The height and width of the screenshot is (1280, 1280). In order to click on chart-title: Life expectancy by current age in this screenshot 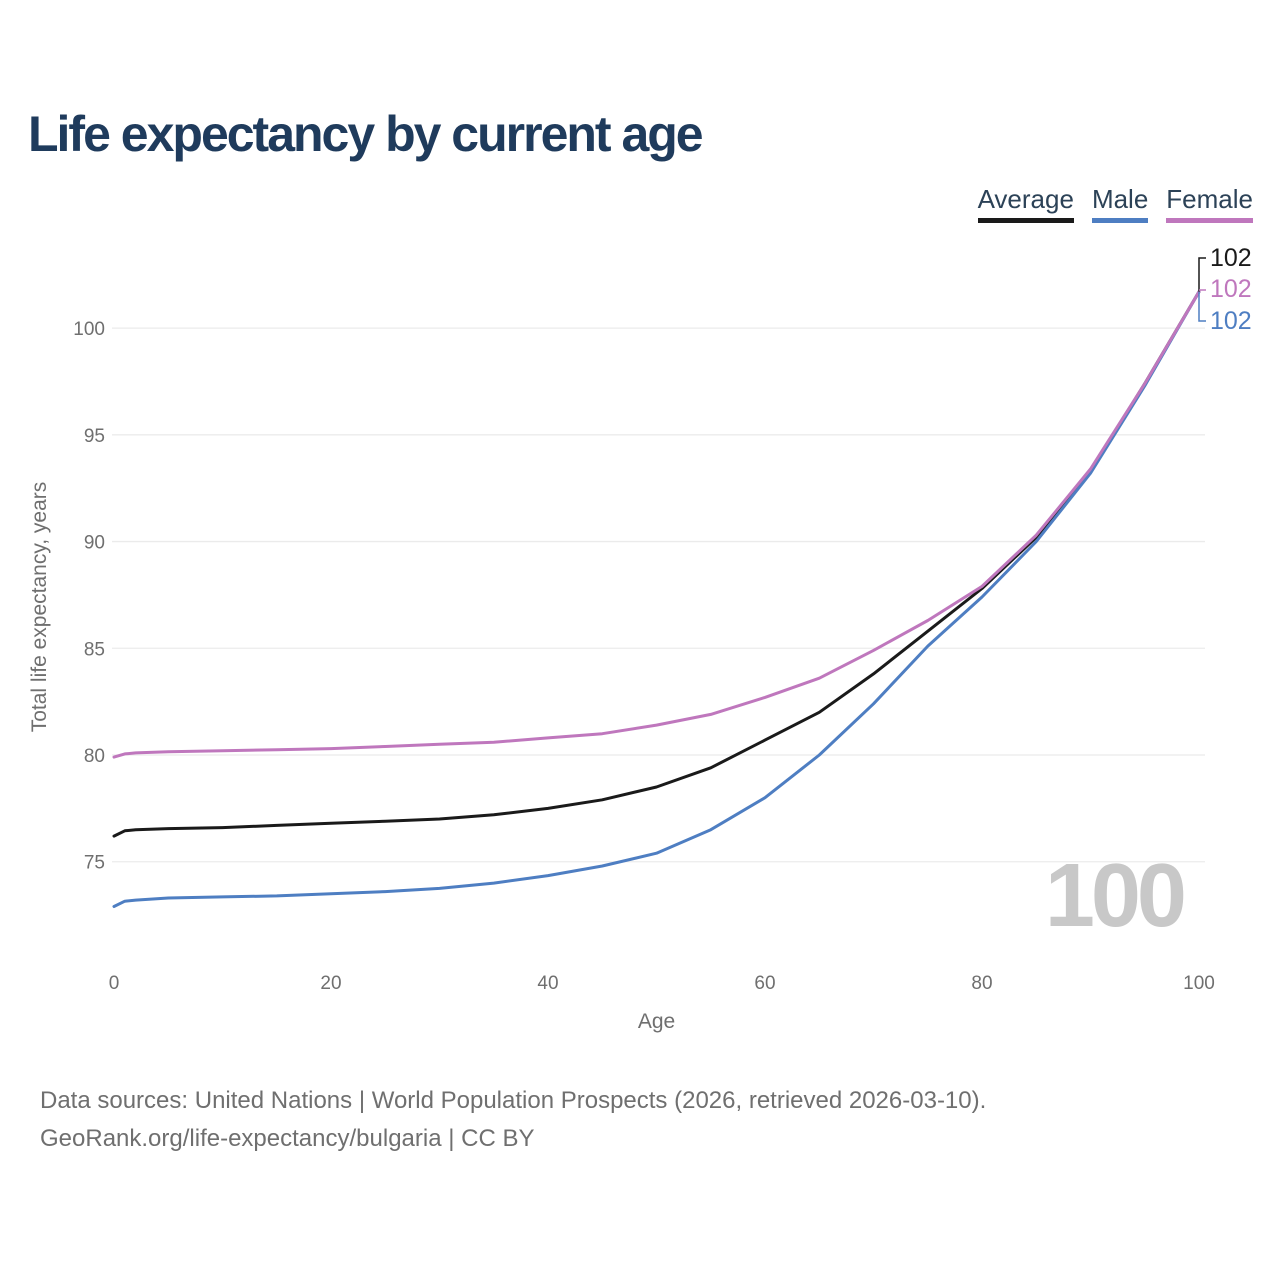, I will do `click(366, 134)`.